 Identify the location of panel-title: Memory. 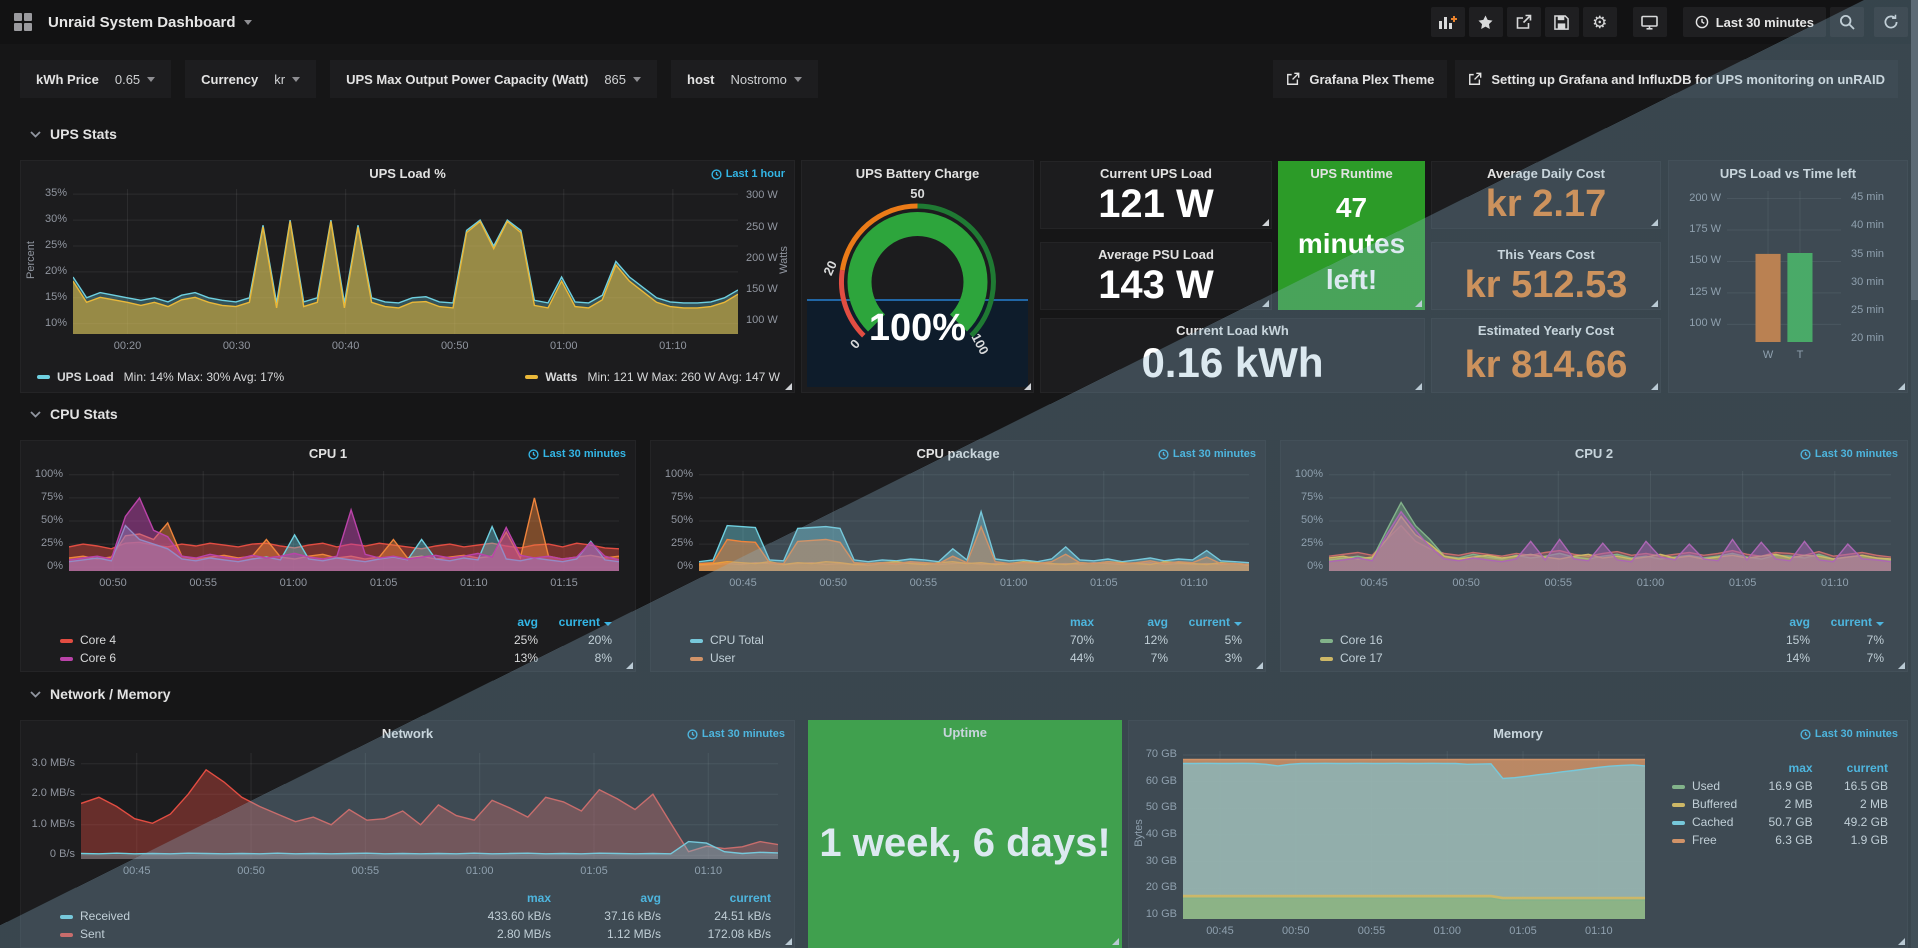
(1518, 733).